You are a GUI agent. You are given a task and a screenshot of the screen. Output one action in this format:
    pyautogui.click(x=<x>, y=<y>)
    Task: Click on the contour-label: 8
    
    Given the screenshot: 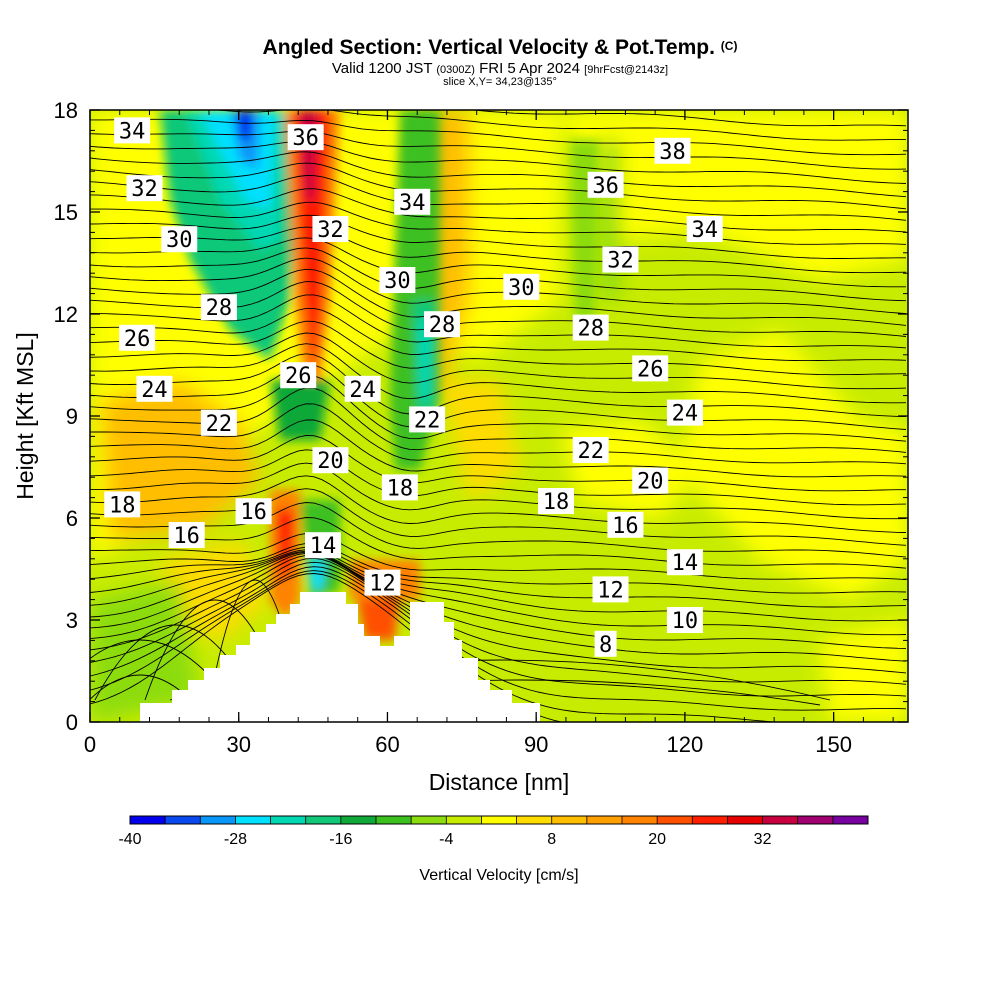 What is the action you would take?
    pyautogui.click(x=605, y=645)
    